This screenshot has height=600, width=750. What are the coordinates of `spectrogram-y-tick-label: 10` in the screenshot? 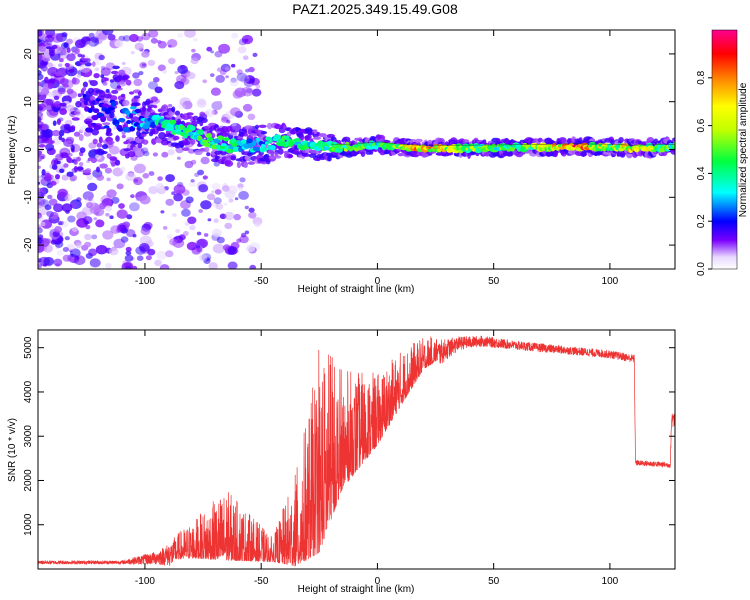 It's located at (28, 102).